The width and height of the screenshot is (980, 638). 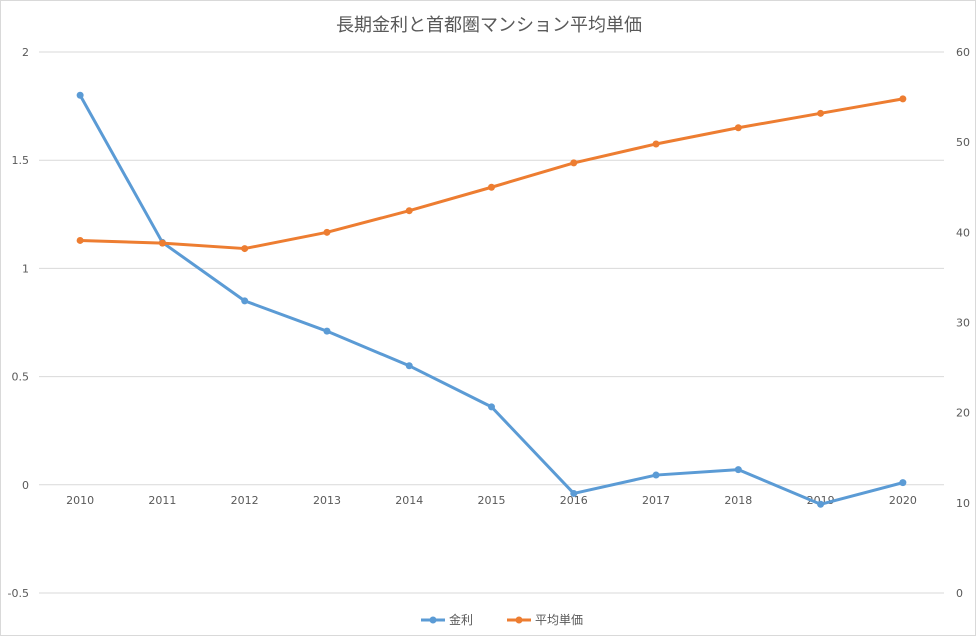 I want to click on x-tick-label: 2016, so click(x=574, y=500).